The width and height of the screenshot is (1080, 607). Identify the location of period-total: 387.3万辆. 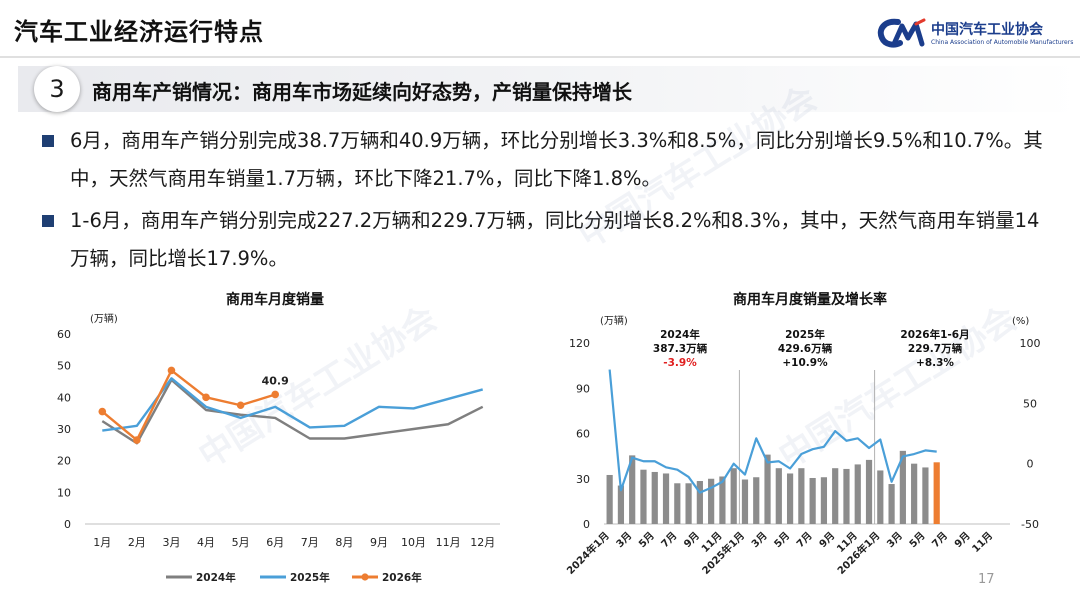
(680, 348).